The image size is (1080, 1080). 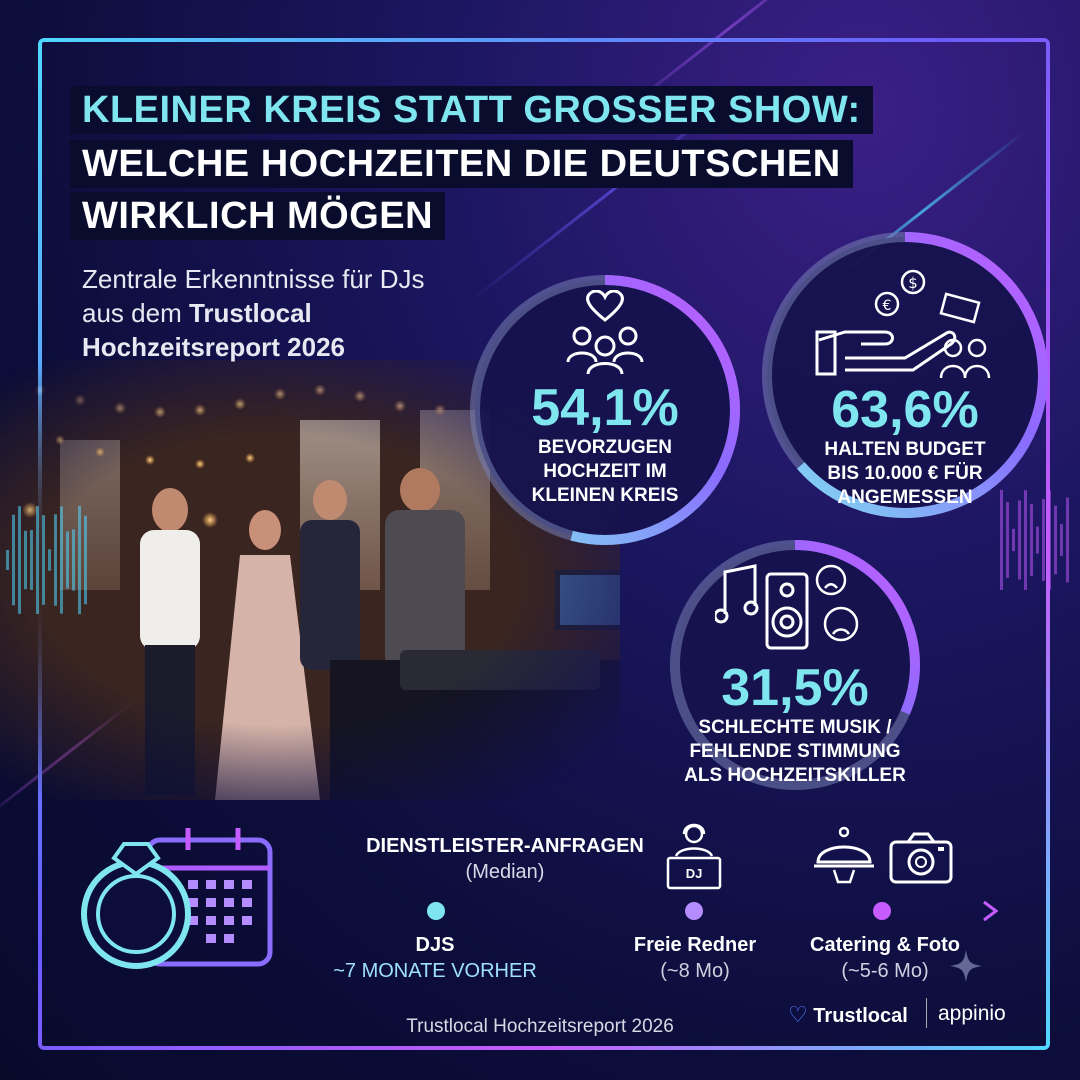 What do you see at coordinates (694, 855) in the screenshot?
I see `dj-booth-icon: DJ` at bounding box center [694, 855].